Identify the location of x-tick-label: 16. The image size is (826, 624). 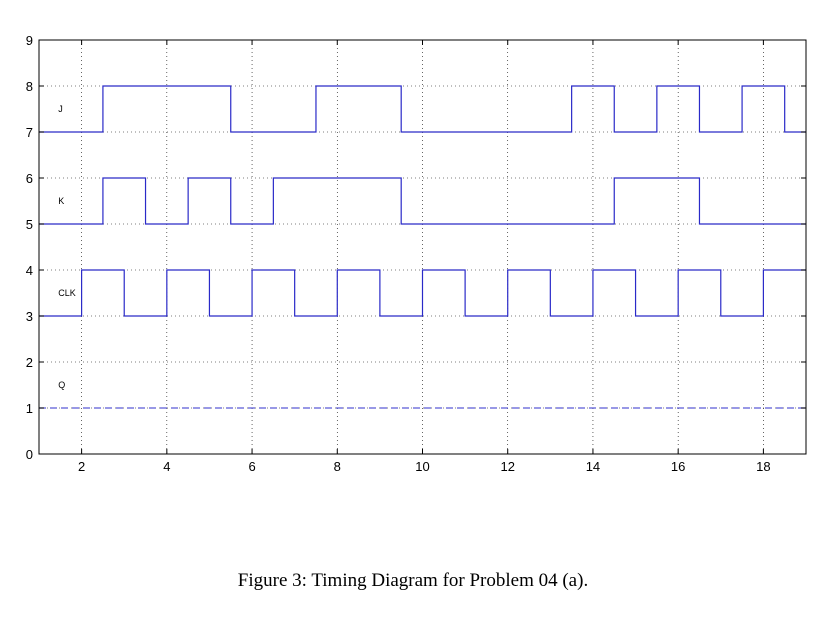
(678, 466).